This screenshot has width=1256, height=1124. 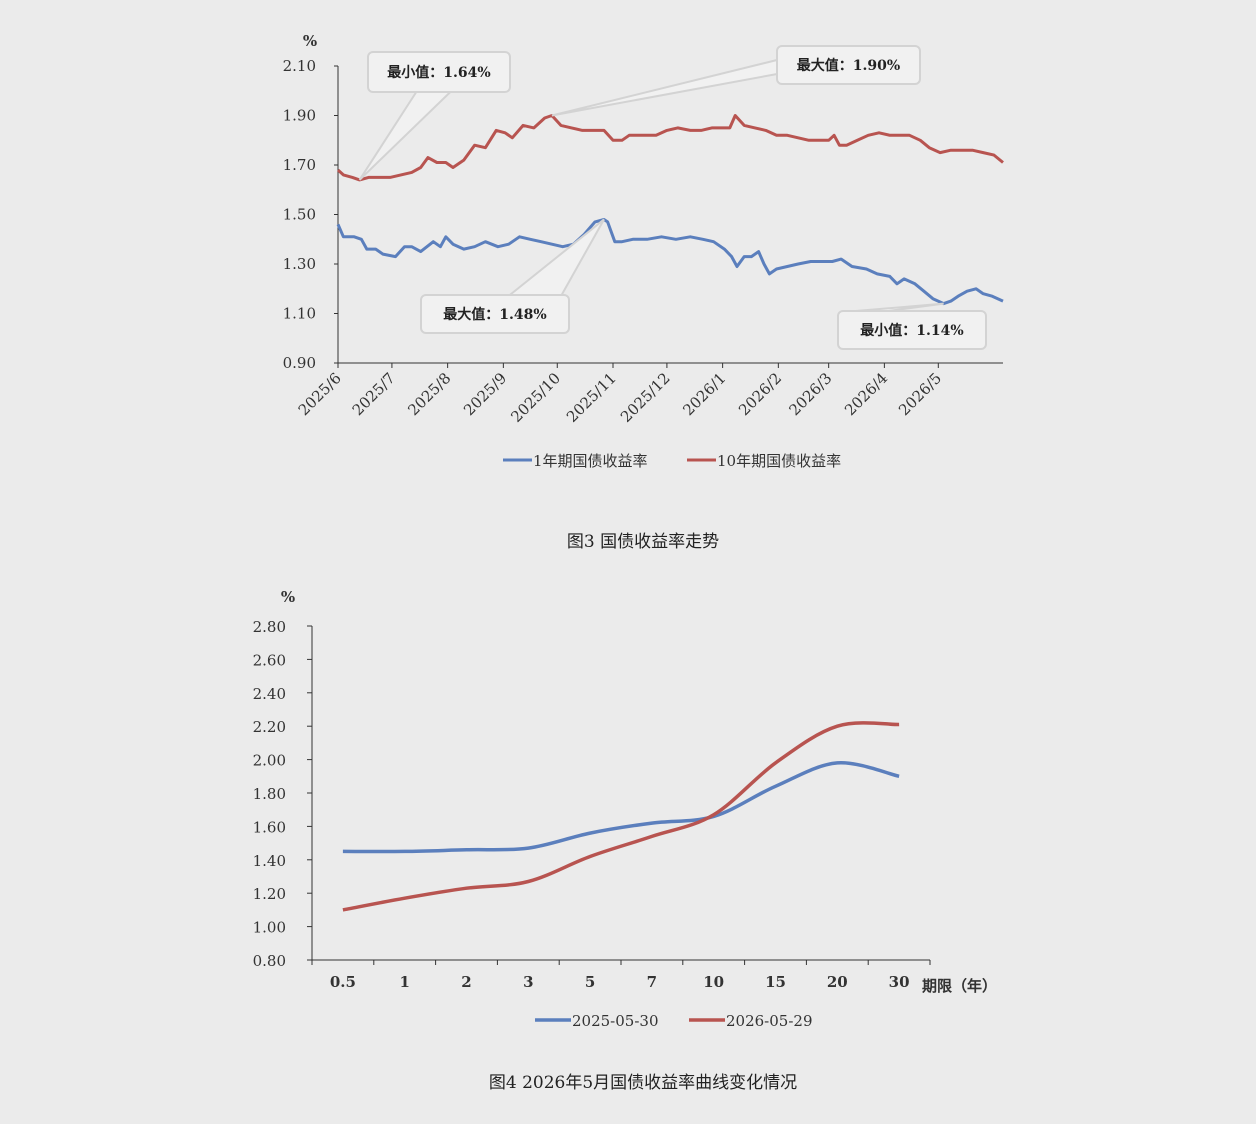 I want to click on x-tick-label: 5, so click(x=590, y=982).